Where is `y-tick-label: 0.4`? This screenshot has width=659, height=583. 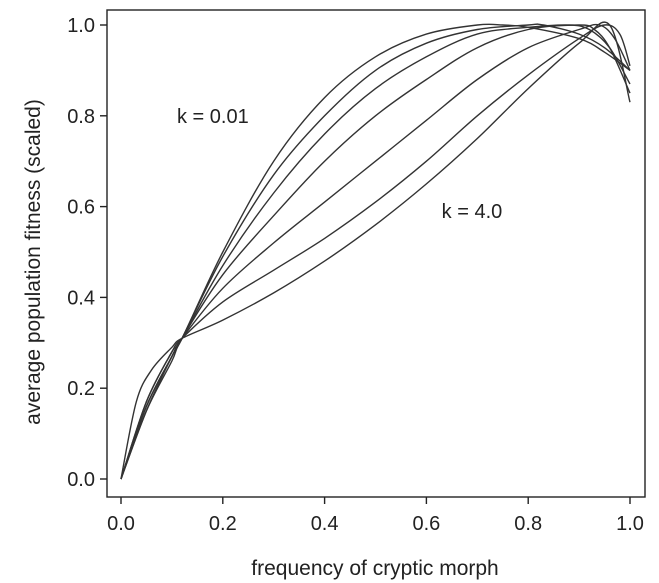 y-tick-label: 0.4 is located at coordinates (81, 298).